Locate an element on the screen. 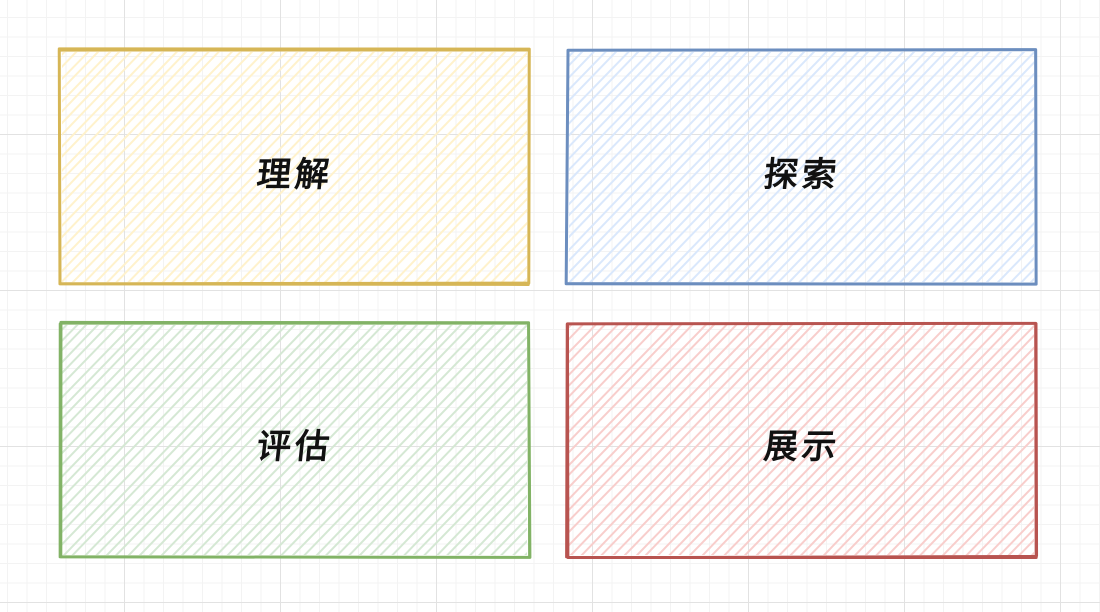 The width and height of the screenshot is (1100, 612). present-label: 展示 is located at coordinates (802, 447).